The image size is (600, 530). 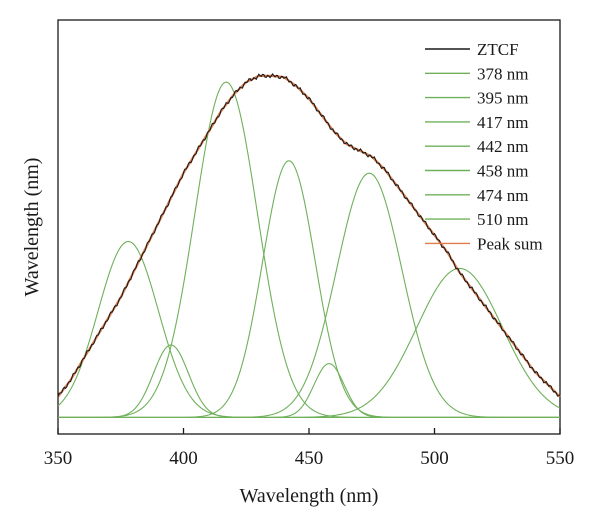 What do you see at coordinates (502, 171) in the screenshot?
I see `legend-label-5: 458 nm` at bounding box center [502, 171].